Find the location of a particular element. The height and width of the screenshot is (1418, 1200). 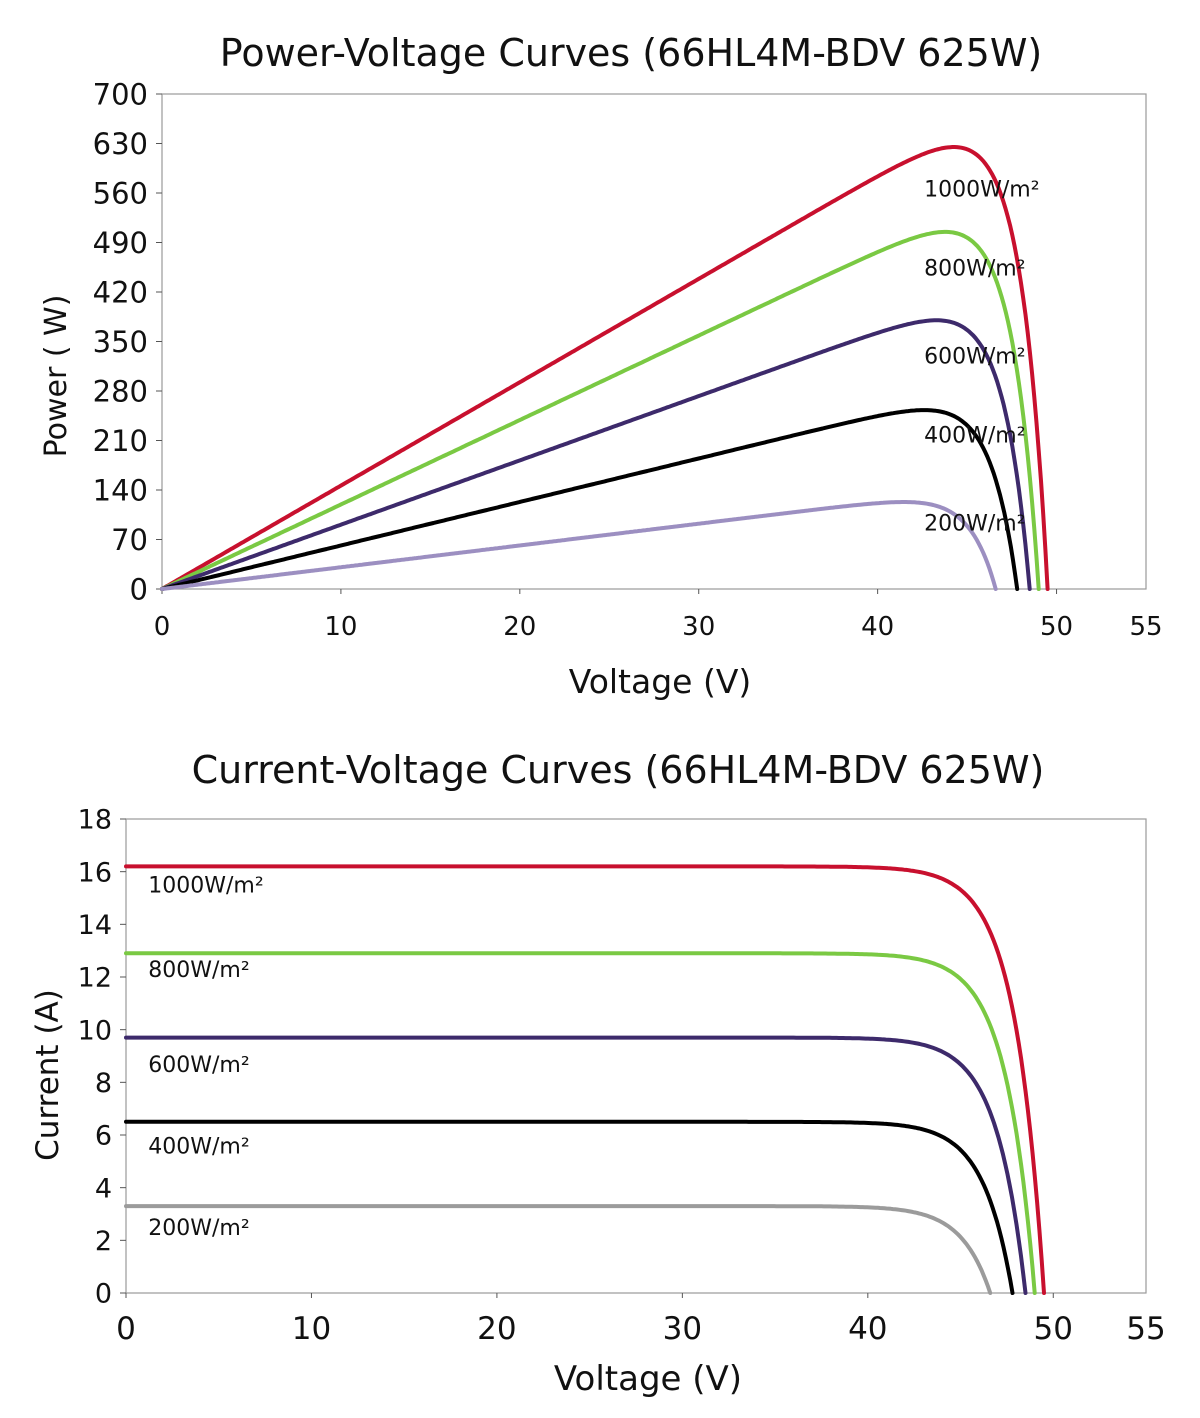

iv-curve-label-1: 800W/m² is located at coordinates (198, 970).